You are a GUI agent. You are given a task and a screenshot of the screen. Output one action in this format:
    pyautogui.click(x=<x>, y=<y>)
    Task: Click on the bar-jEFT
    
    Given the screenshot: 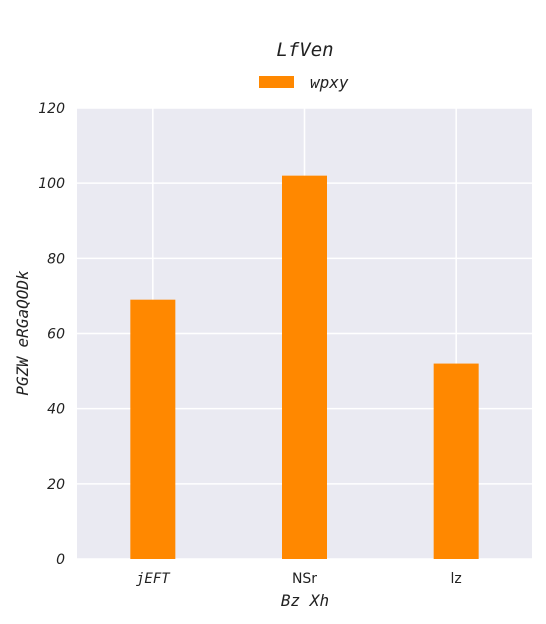 What is the action you would take?
    pyautogui.click(x=153, y=429)
    